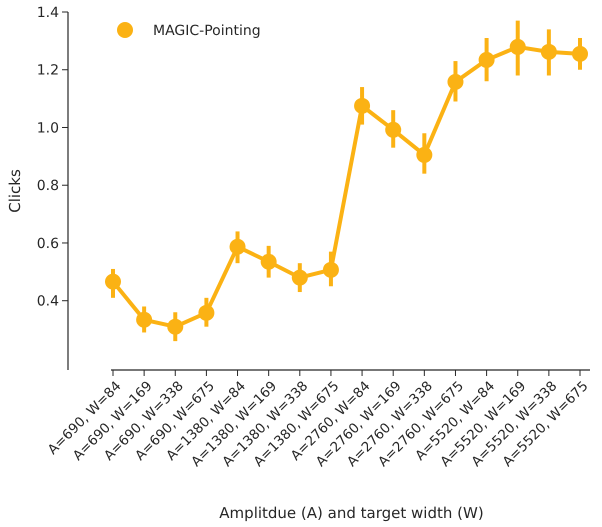 This screenshot has height=527, width=602. What do you see at coordinates (47, 186) in the screenshot?
I see `y-tick-label: 0.8` at bounding box center [47, 186].